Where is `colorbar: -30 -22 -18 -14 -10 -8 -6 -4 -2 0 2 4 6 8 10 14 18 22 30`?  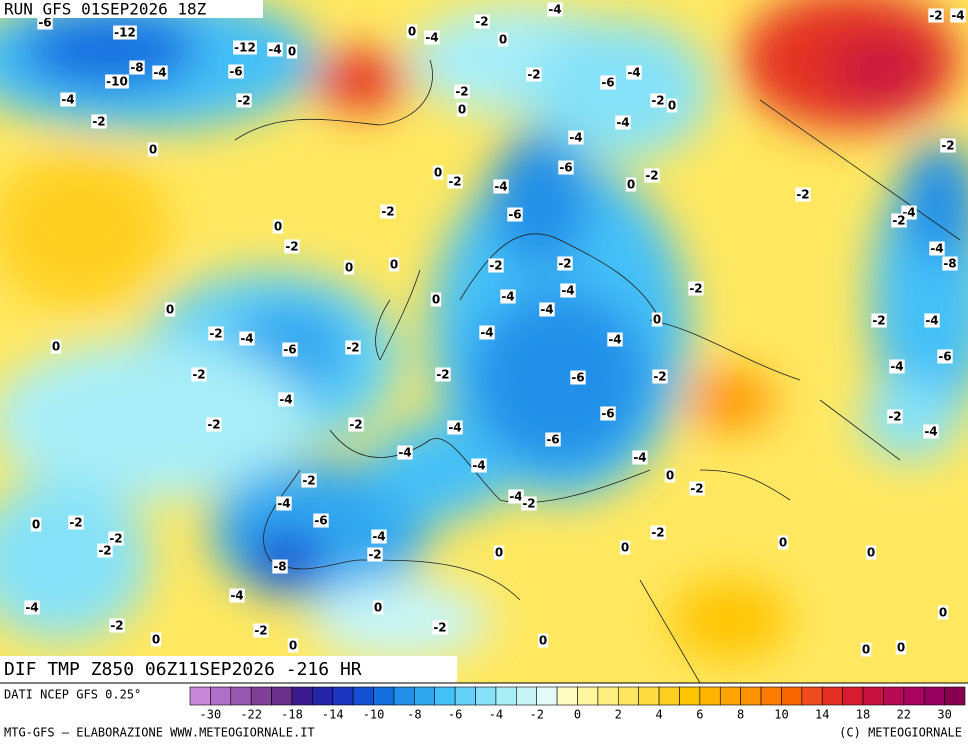 colorbar: -30 -22 -18 -14 -10 -8 -6 -4 -2 0 2 4 6 8 10 14 18 22 30 is located at coordinates (577, 704).